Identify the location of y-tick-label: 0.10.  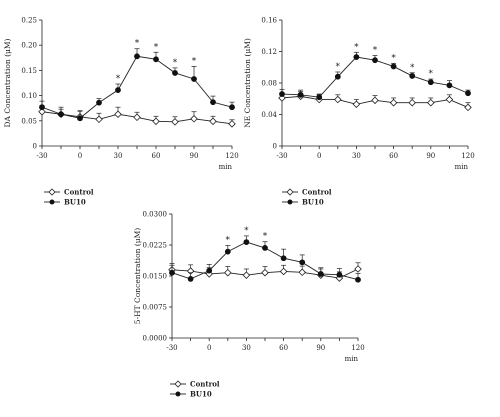
(29, 96).